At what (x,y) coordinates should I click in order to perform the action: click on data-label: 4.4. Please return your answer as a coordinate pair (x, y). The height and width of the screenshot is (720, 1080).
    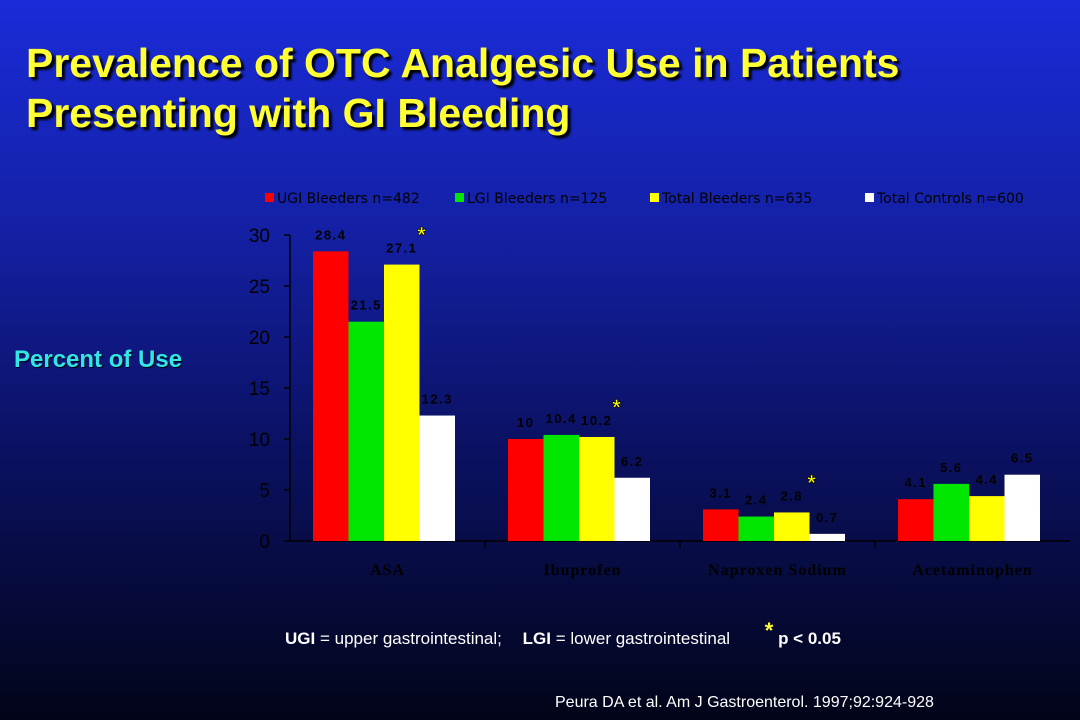
    Looking at the image, I should click on (986, 479).